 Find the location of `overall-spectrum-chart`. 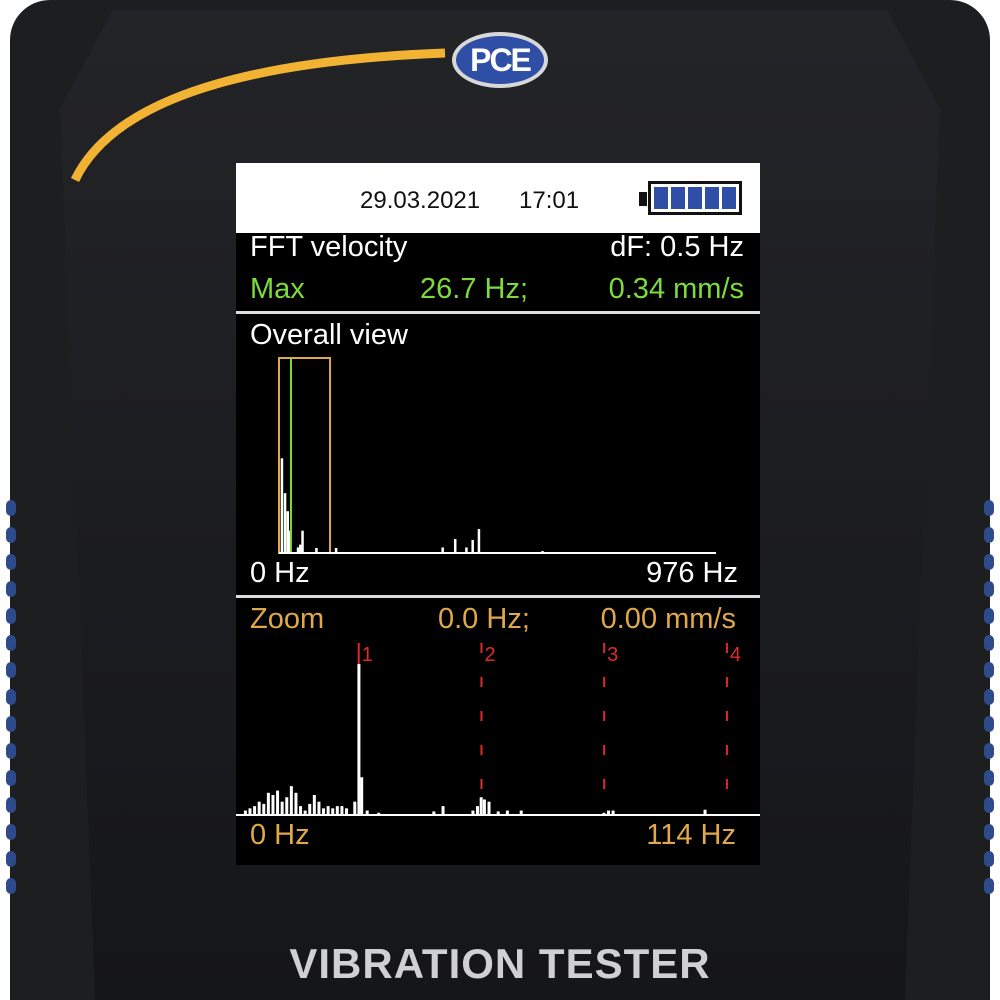

overall-spectrum-chart is located at coordinates (497, 455).